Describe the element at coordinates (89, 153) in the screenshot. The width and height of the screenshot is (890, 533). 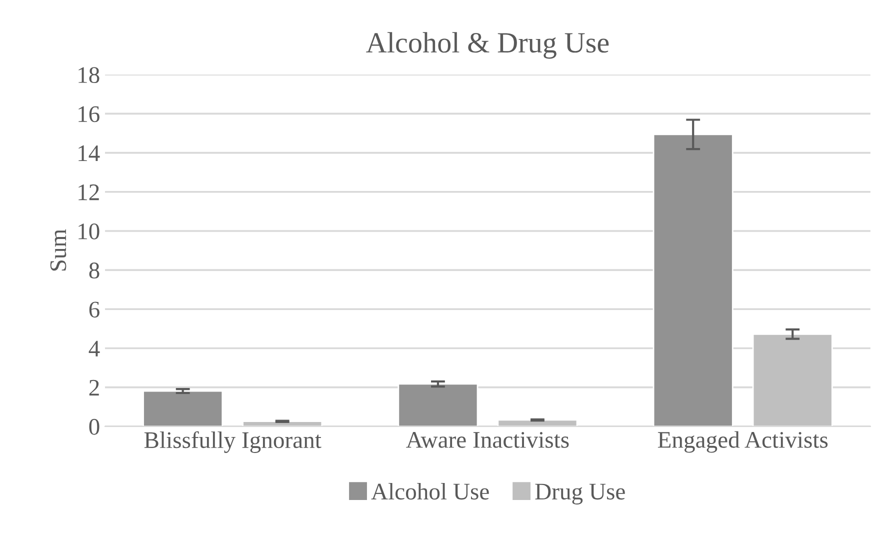
I see `y-tick-label: 14` at that location.